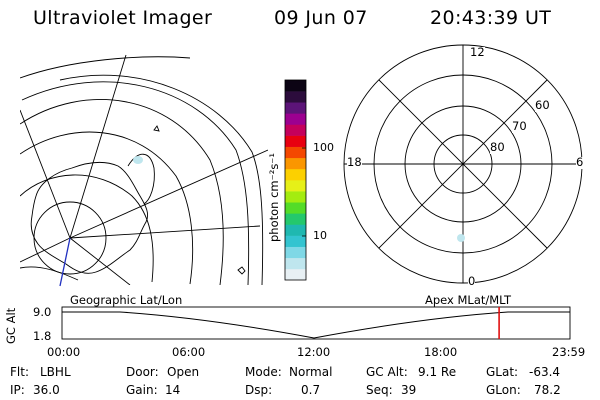 The width and height of the screenshot is (600, 400). Describe the element at coordinates (379, 390) in the screenshot. I see `seq-key: Seq:` at that location.